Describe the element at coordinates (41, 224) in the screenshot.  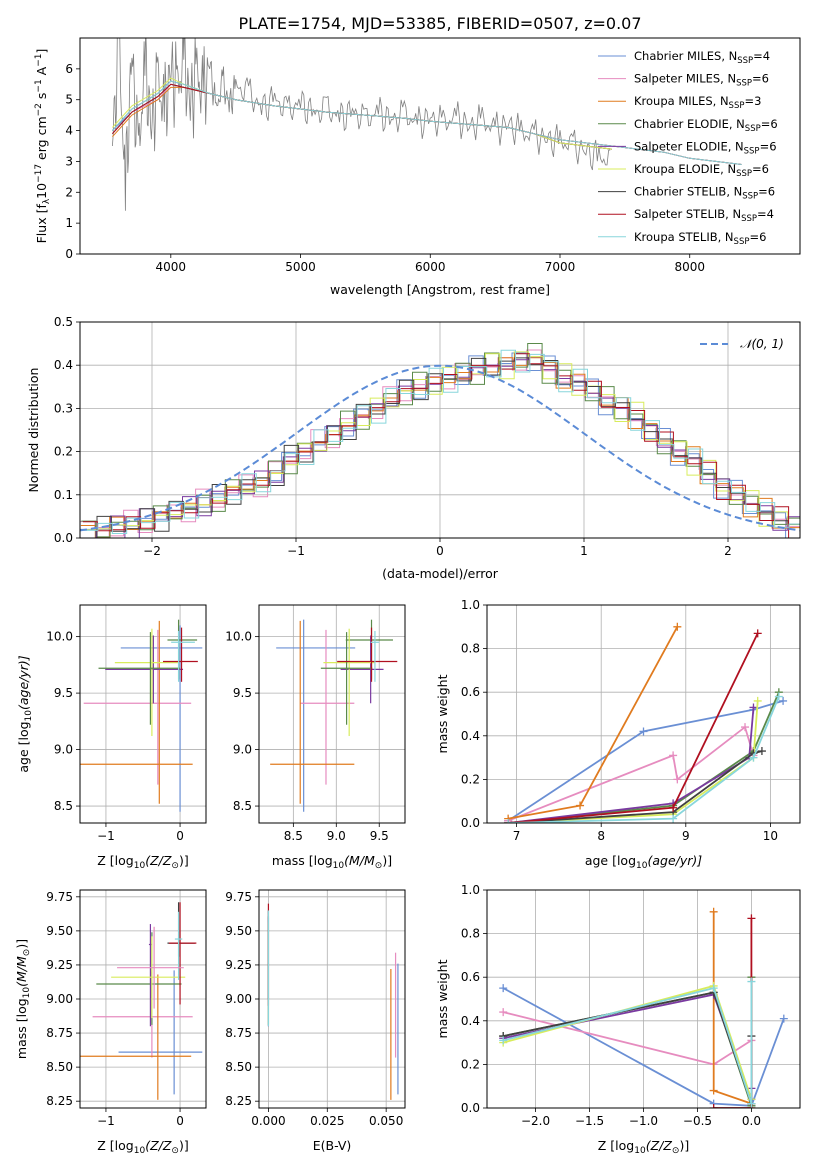
I see `y-label-part: Flux [f` at that location.